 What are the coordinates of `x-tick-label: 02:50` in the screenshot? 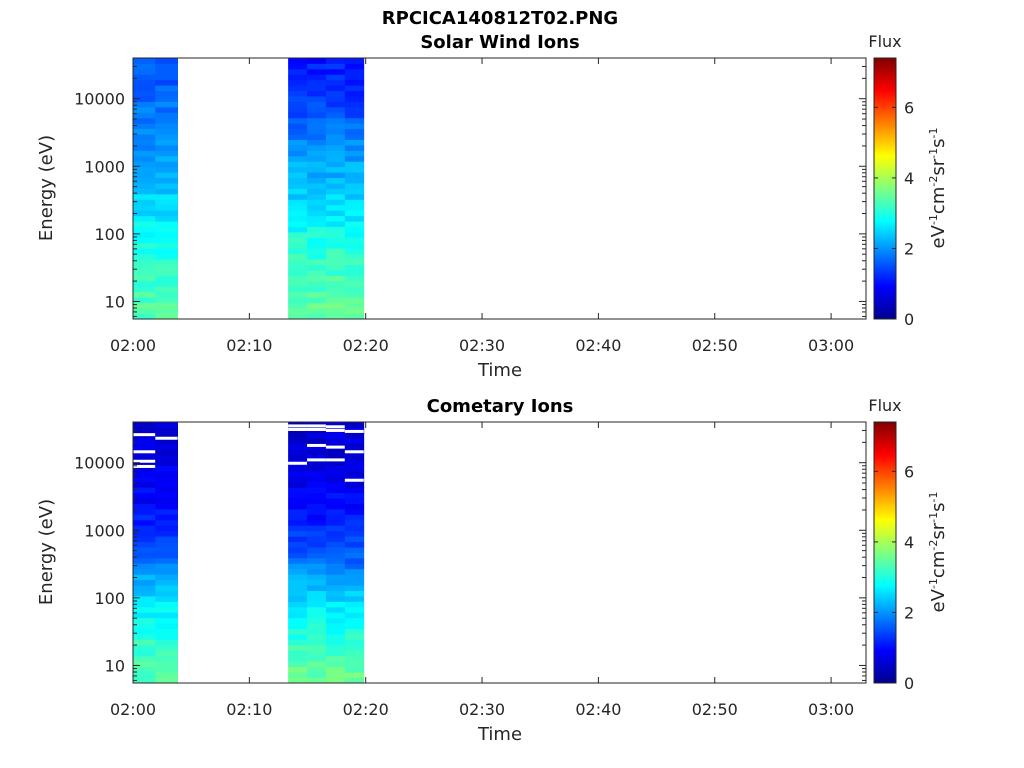 It's located at (715, 709).